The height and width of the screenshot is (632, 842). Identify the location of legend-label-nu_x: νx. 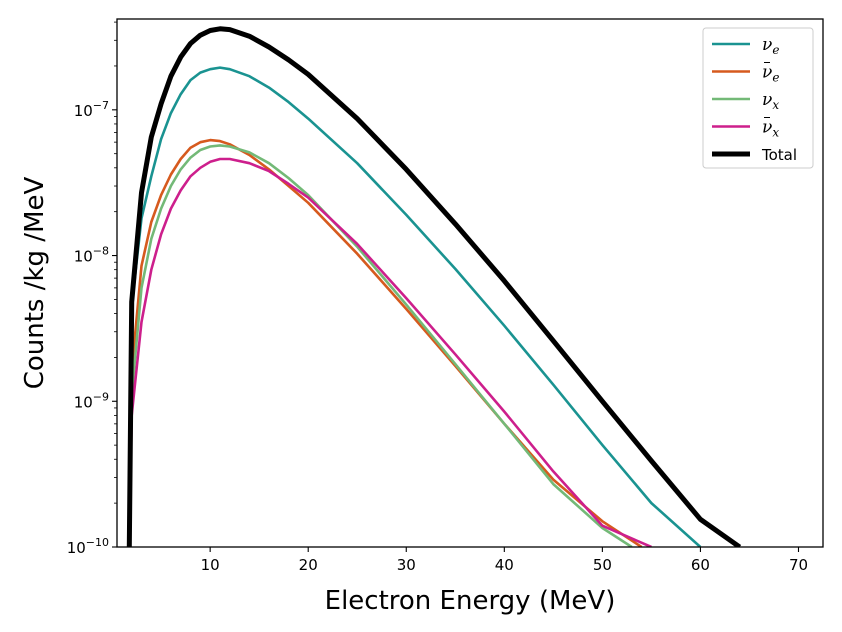
(770, 101).